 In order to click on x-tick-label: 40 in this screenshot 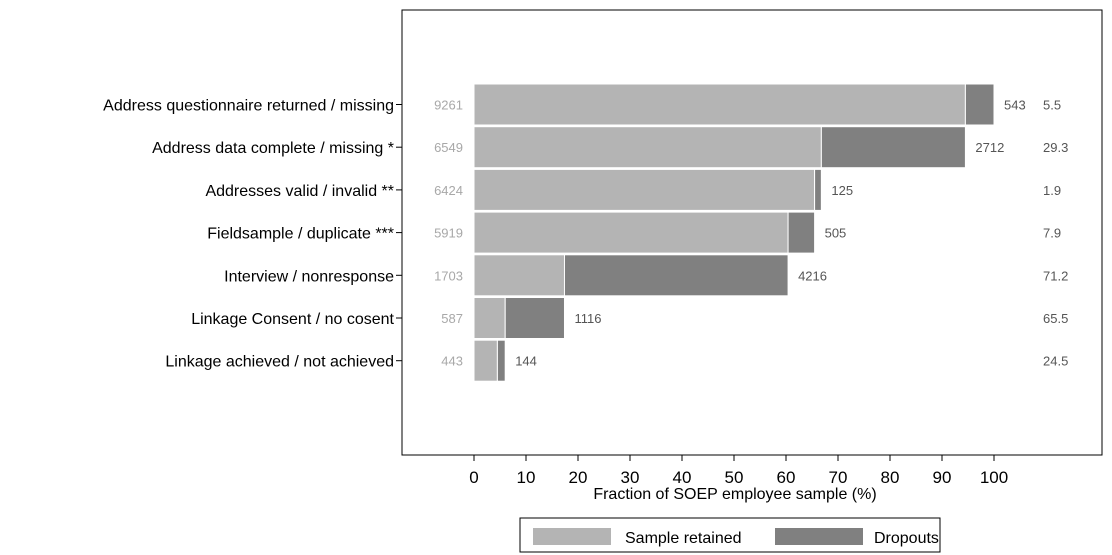, I will do `click(682, 477)`.